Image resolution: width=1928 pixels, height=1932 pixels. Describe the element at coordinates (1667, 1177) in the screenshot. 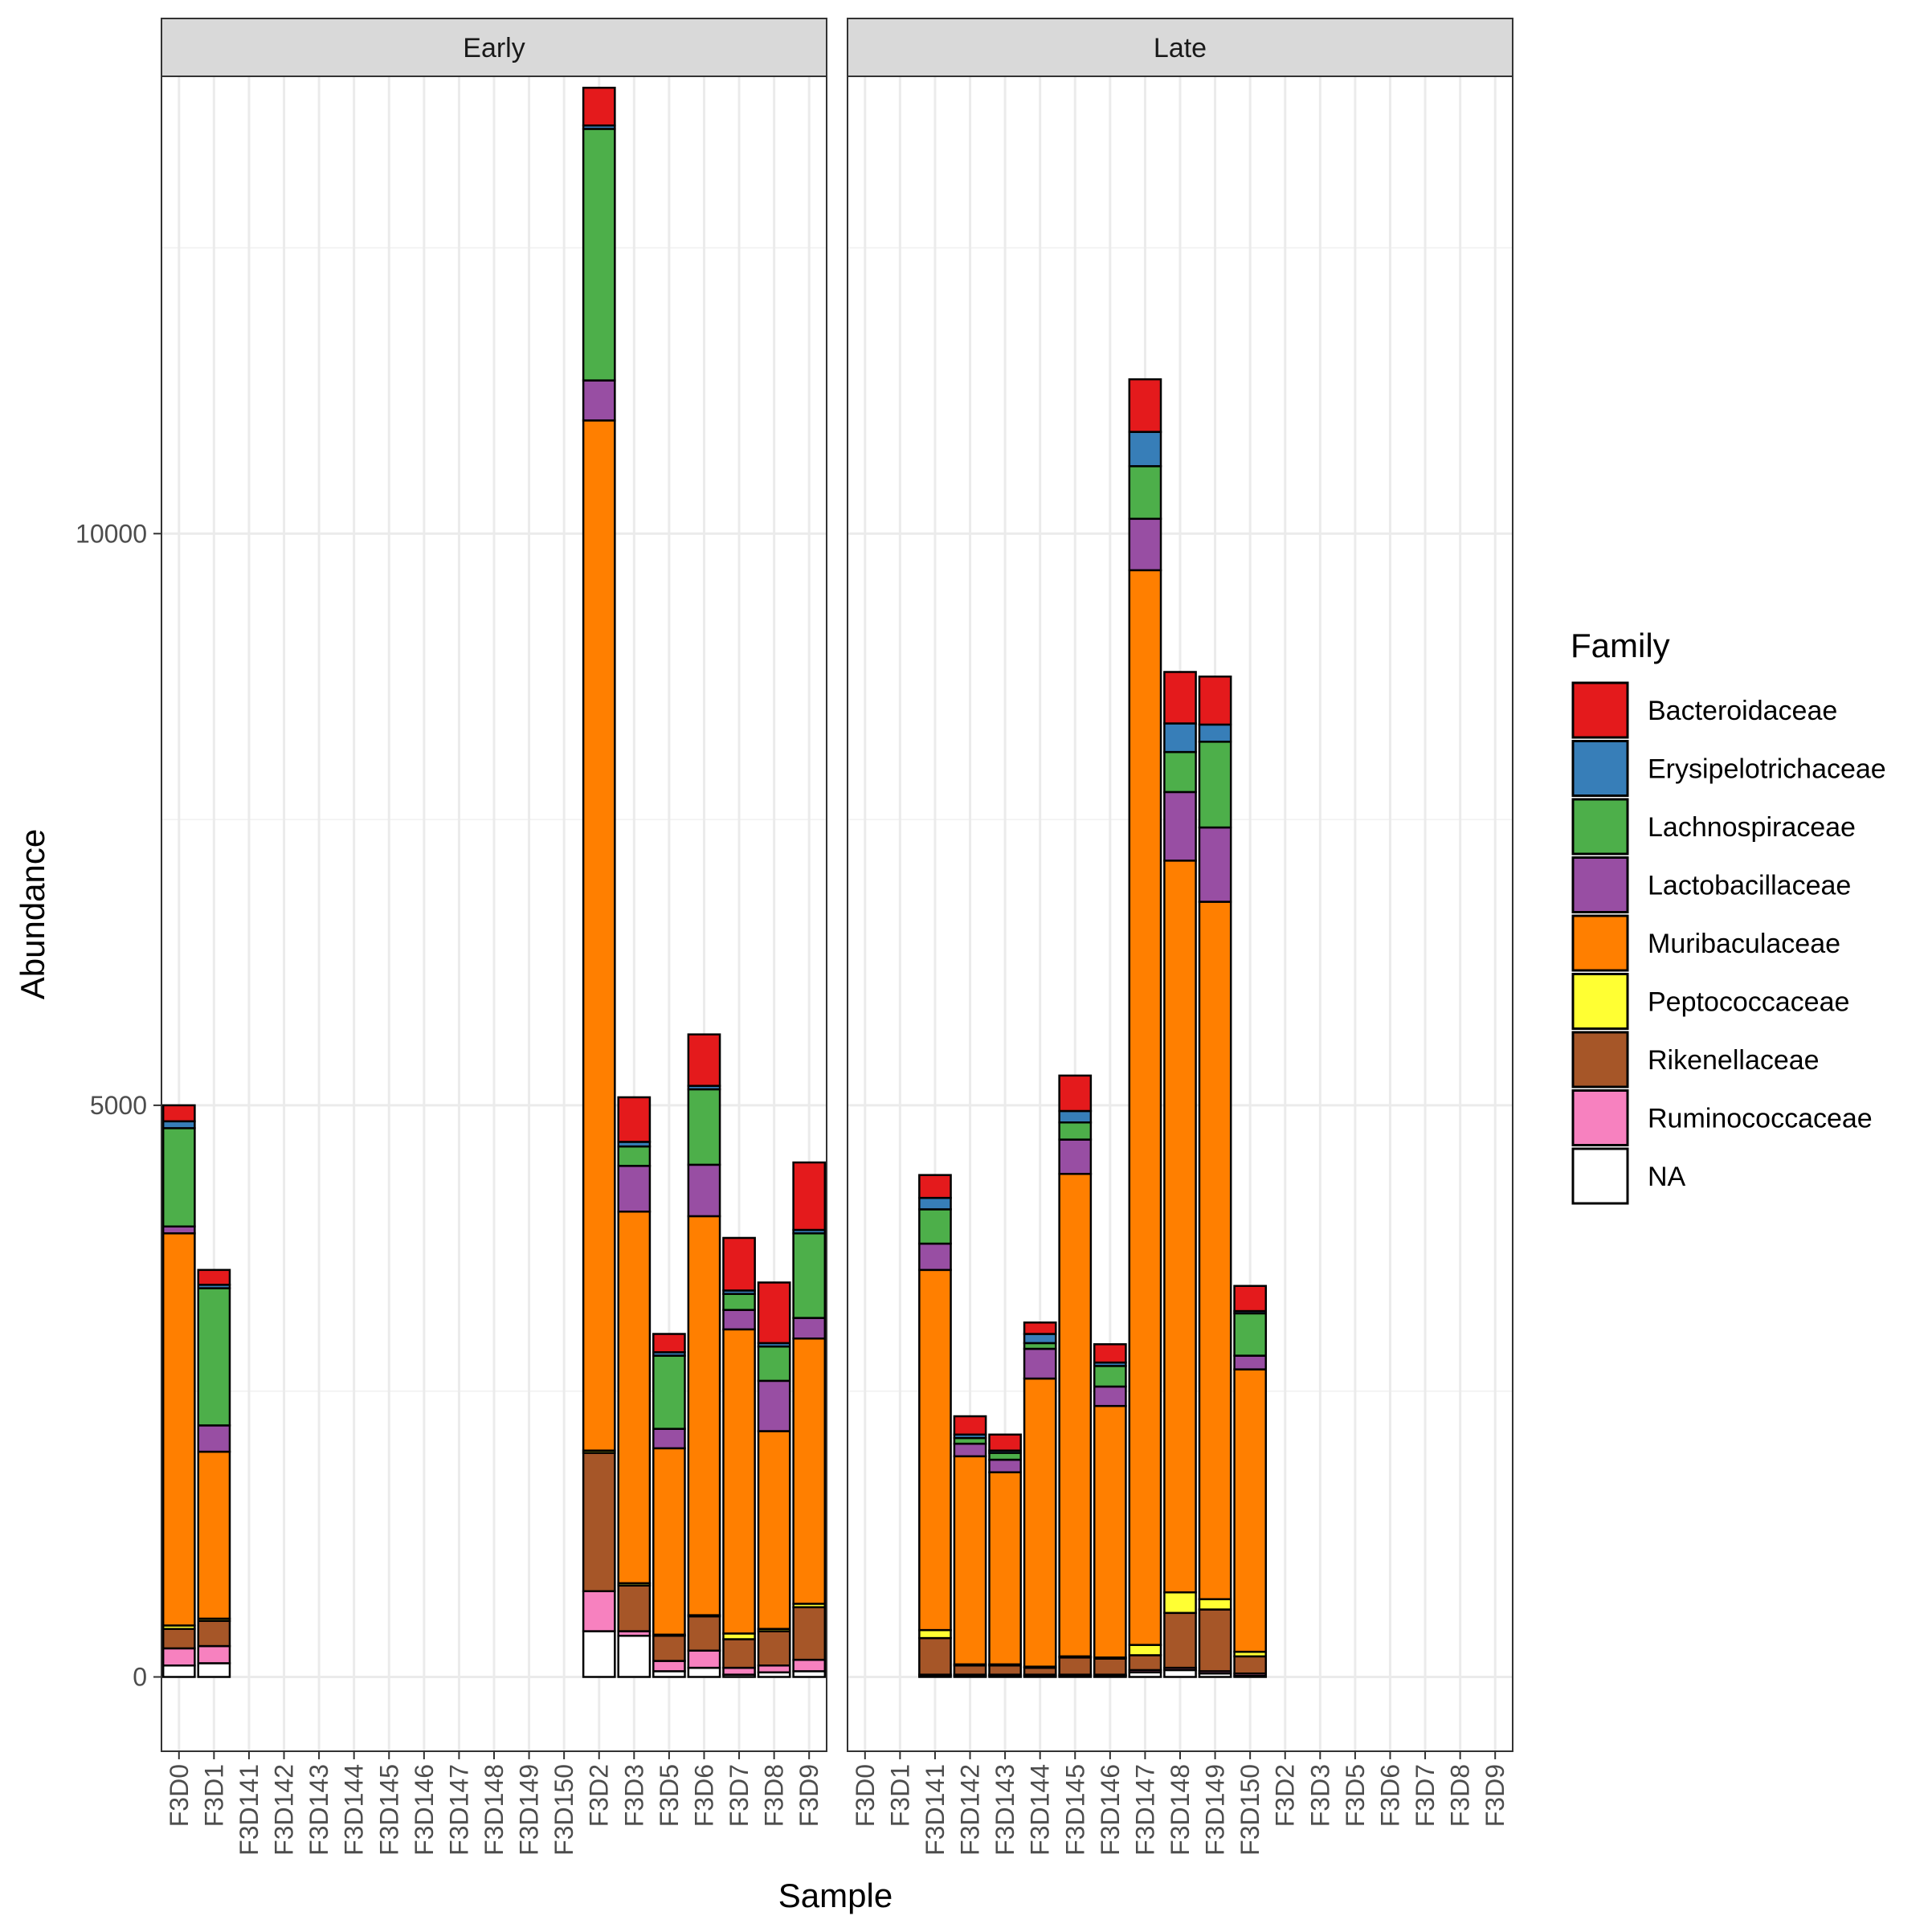

I see `legend-label: NA` at that location.